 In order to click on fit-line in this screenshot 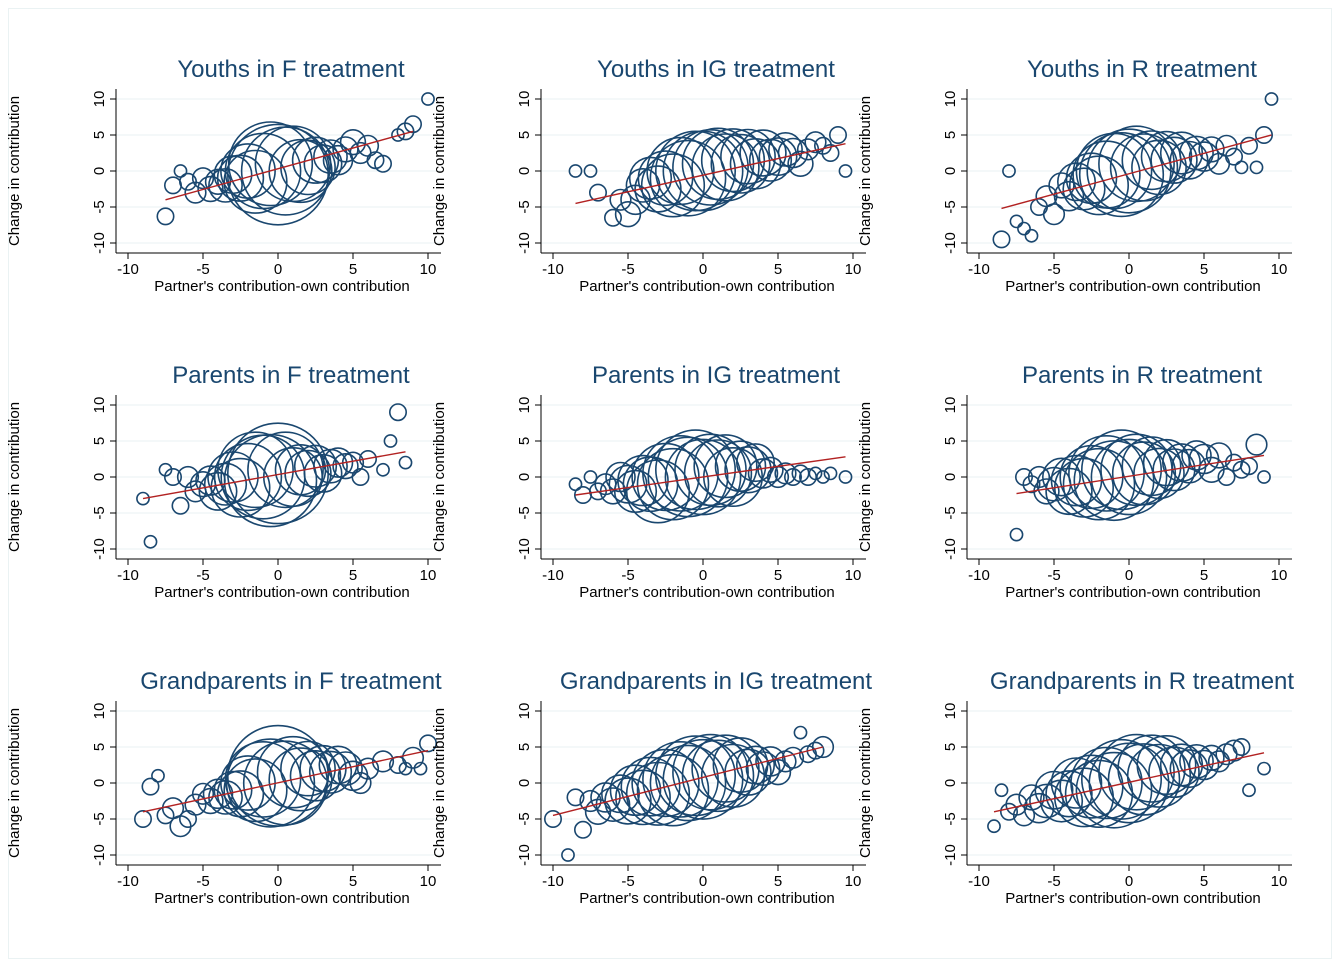, I will do `click(274, 475)`.